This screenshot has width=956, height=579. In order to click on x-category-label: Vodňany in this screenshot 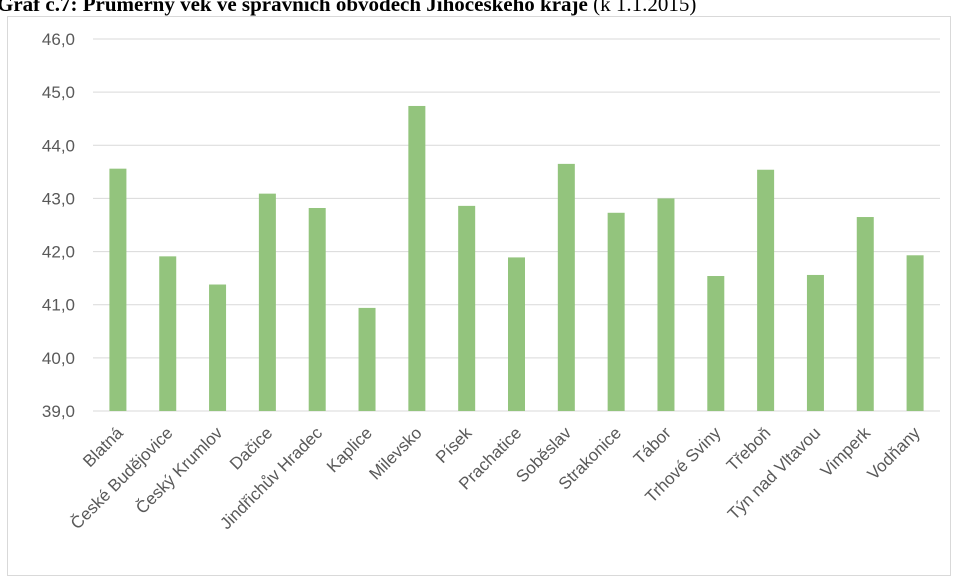, I will do `click(894, 453)`.